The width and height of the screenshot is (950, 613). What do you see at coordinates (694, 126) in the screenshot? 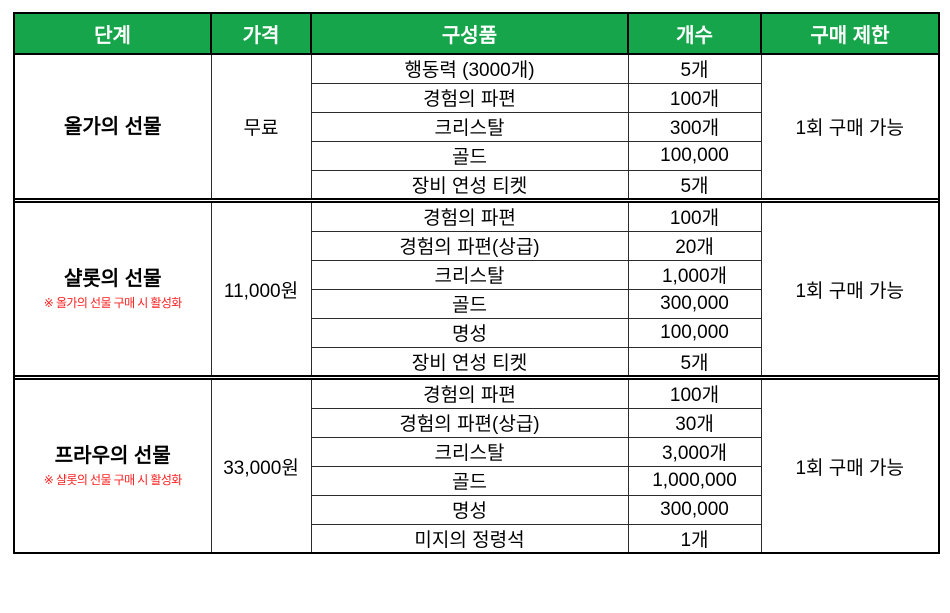
I see `item-count-cell: 300개` at bounding box center [694, 126].